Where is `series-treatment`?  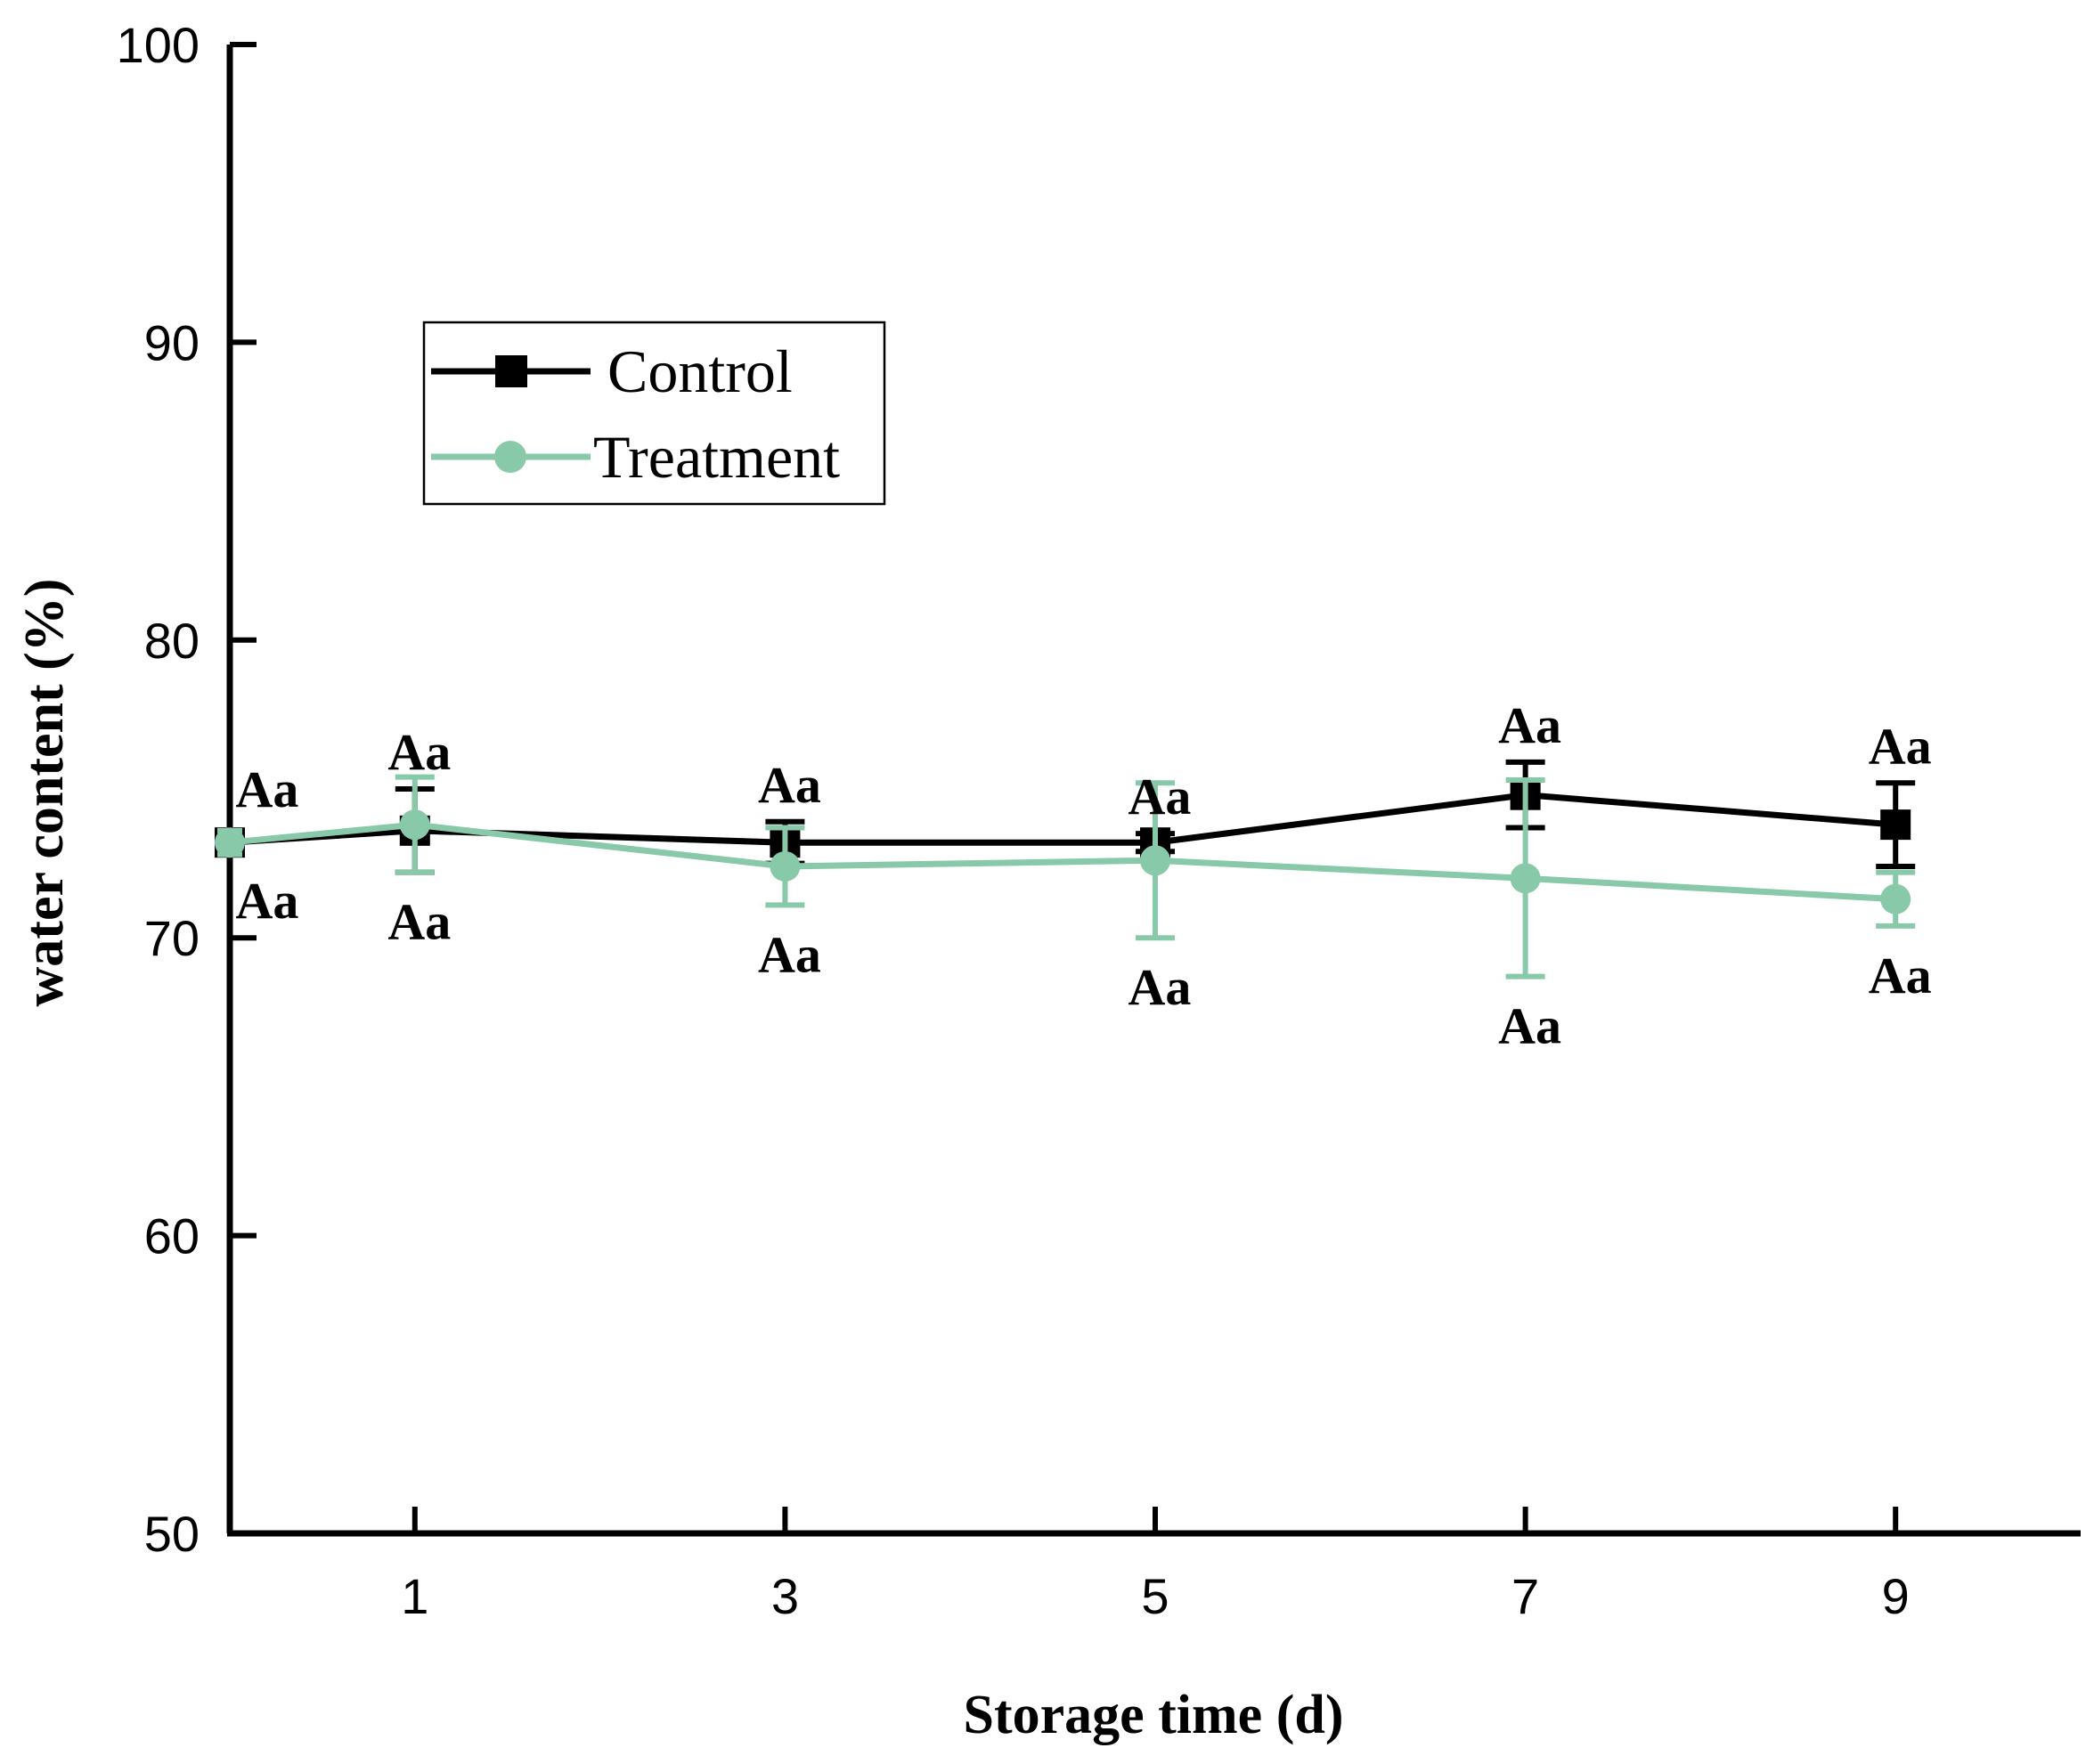 series-treatment is located at coordinates (1065, 877).